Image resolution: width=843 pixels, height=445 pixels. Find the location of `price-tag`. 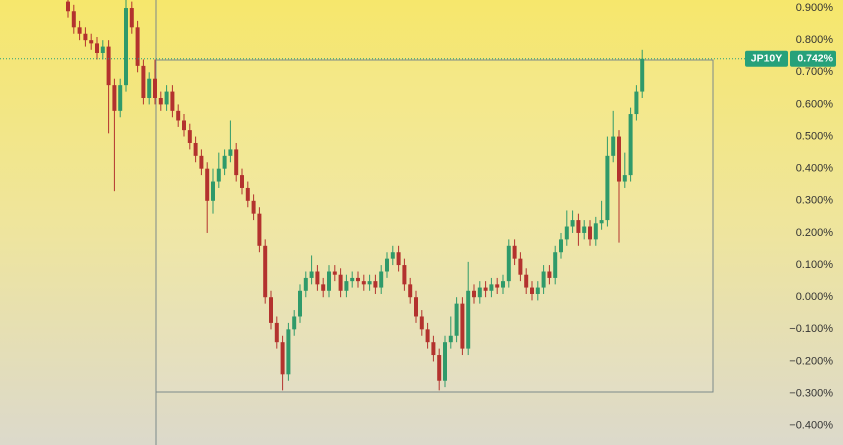

price-tag is located at coordinates (813, 58).